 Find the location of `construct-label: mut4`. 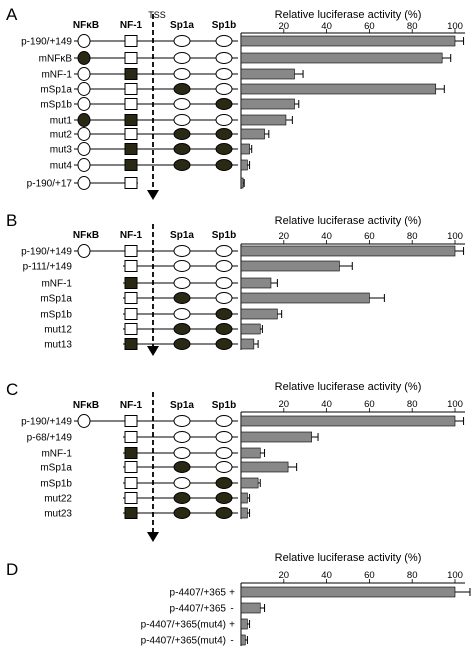

construct-label: mut4 is located at coordinates (61, 166).